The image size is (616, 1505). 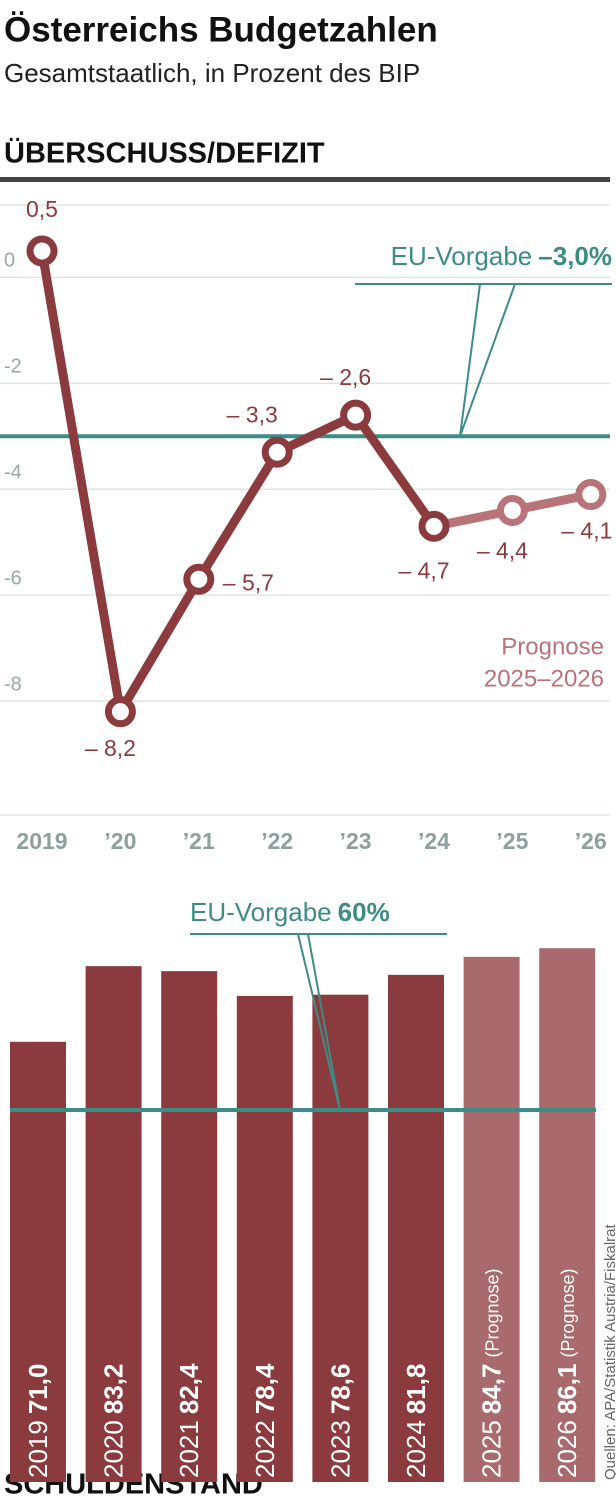 I want to click on title: Österreichs Budgetzahlen, so click(x=221, y=29).